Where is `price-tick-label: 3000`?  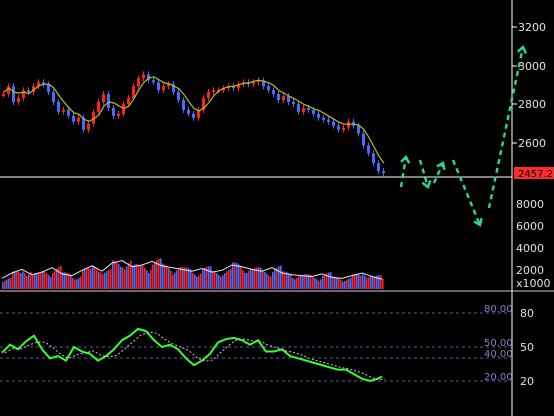
price-tick-label: 3000 is located at coordinates (532, 66).